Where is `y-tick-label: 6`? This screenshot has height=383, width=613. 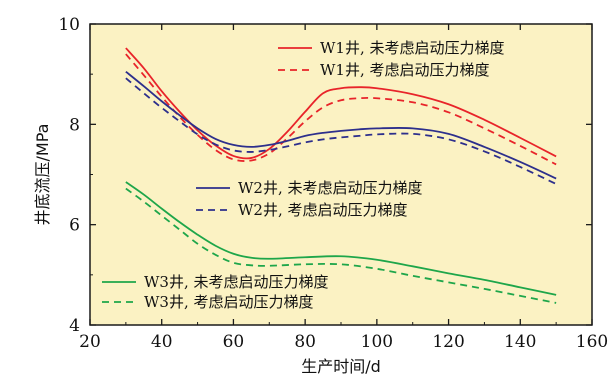 y-tick-label: 6 is located at coordinates (74, 226).